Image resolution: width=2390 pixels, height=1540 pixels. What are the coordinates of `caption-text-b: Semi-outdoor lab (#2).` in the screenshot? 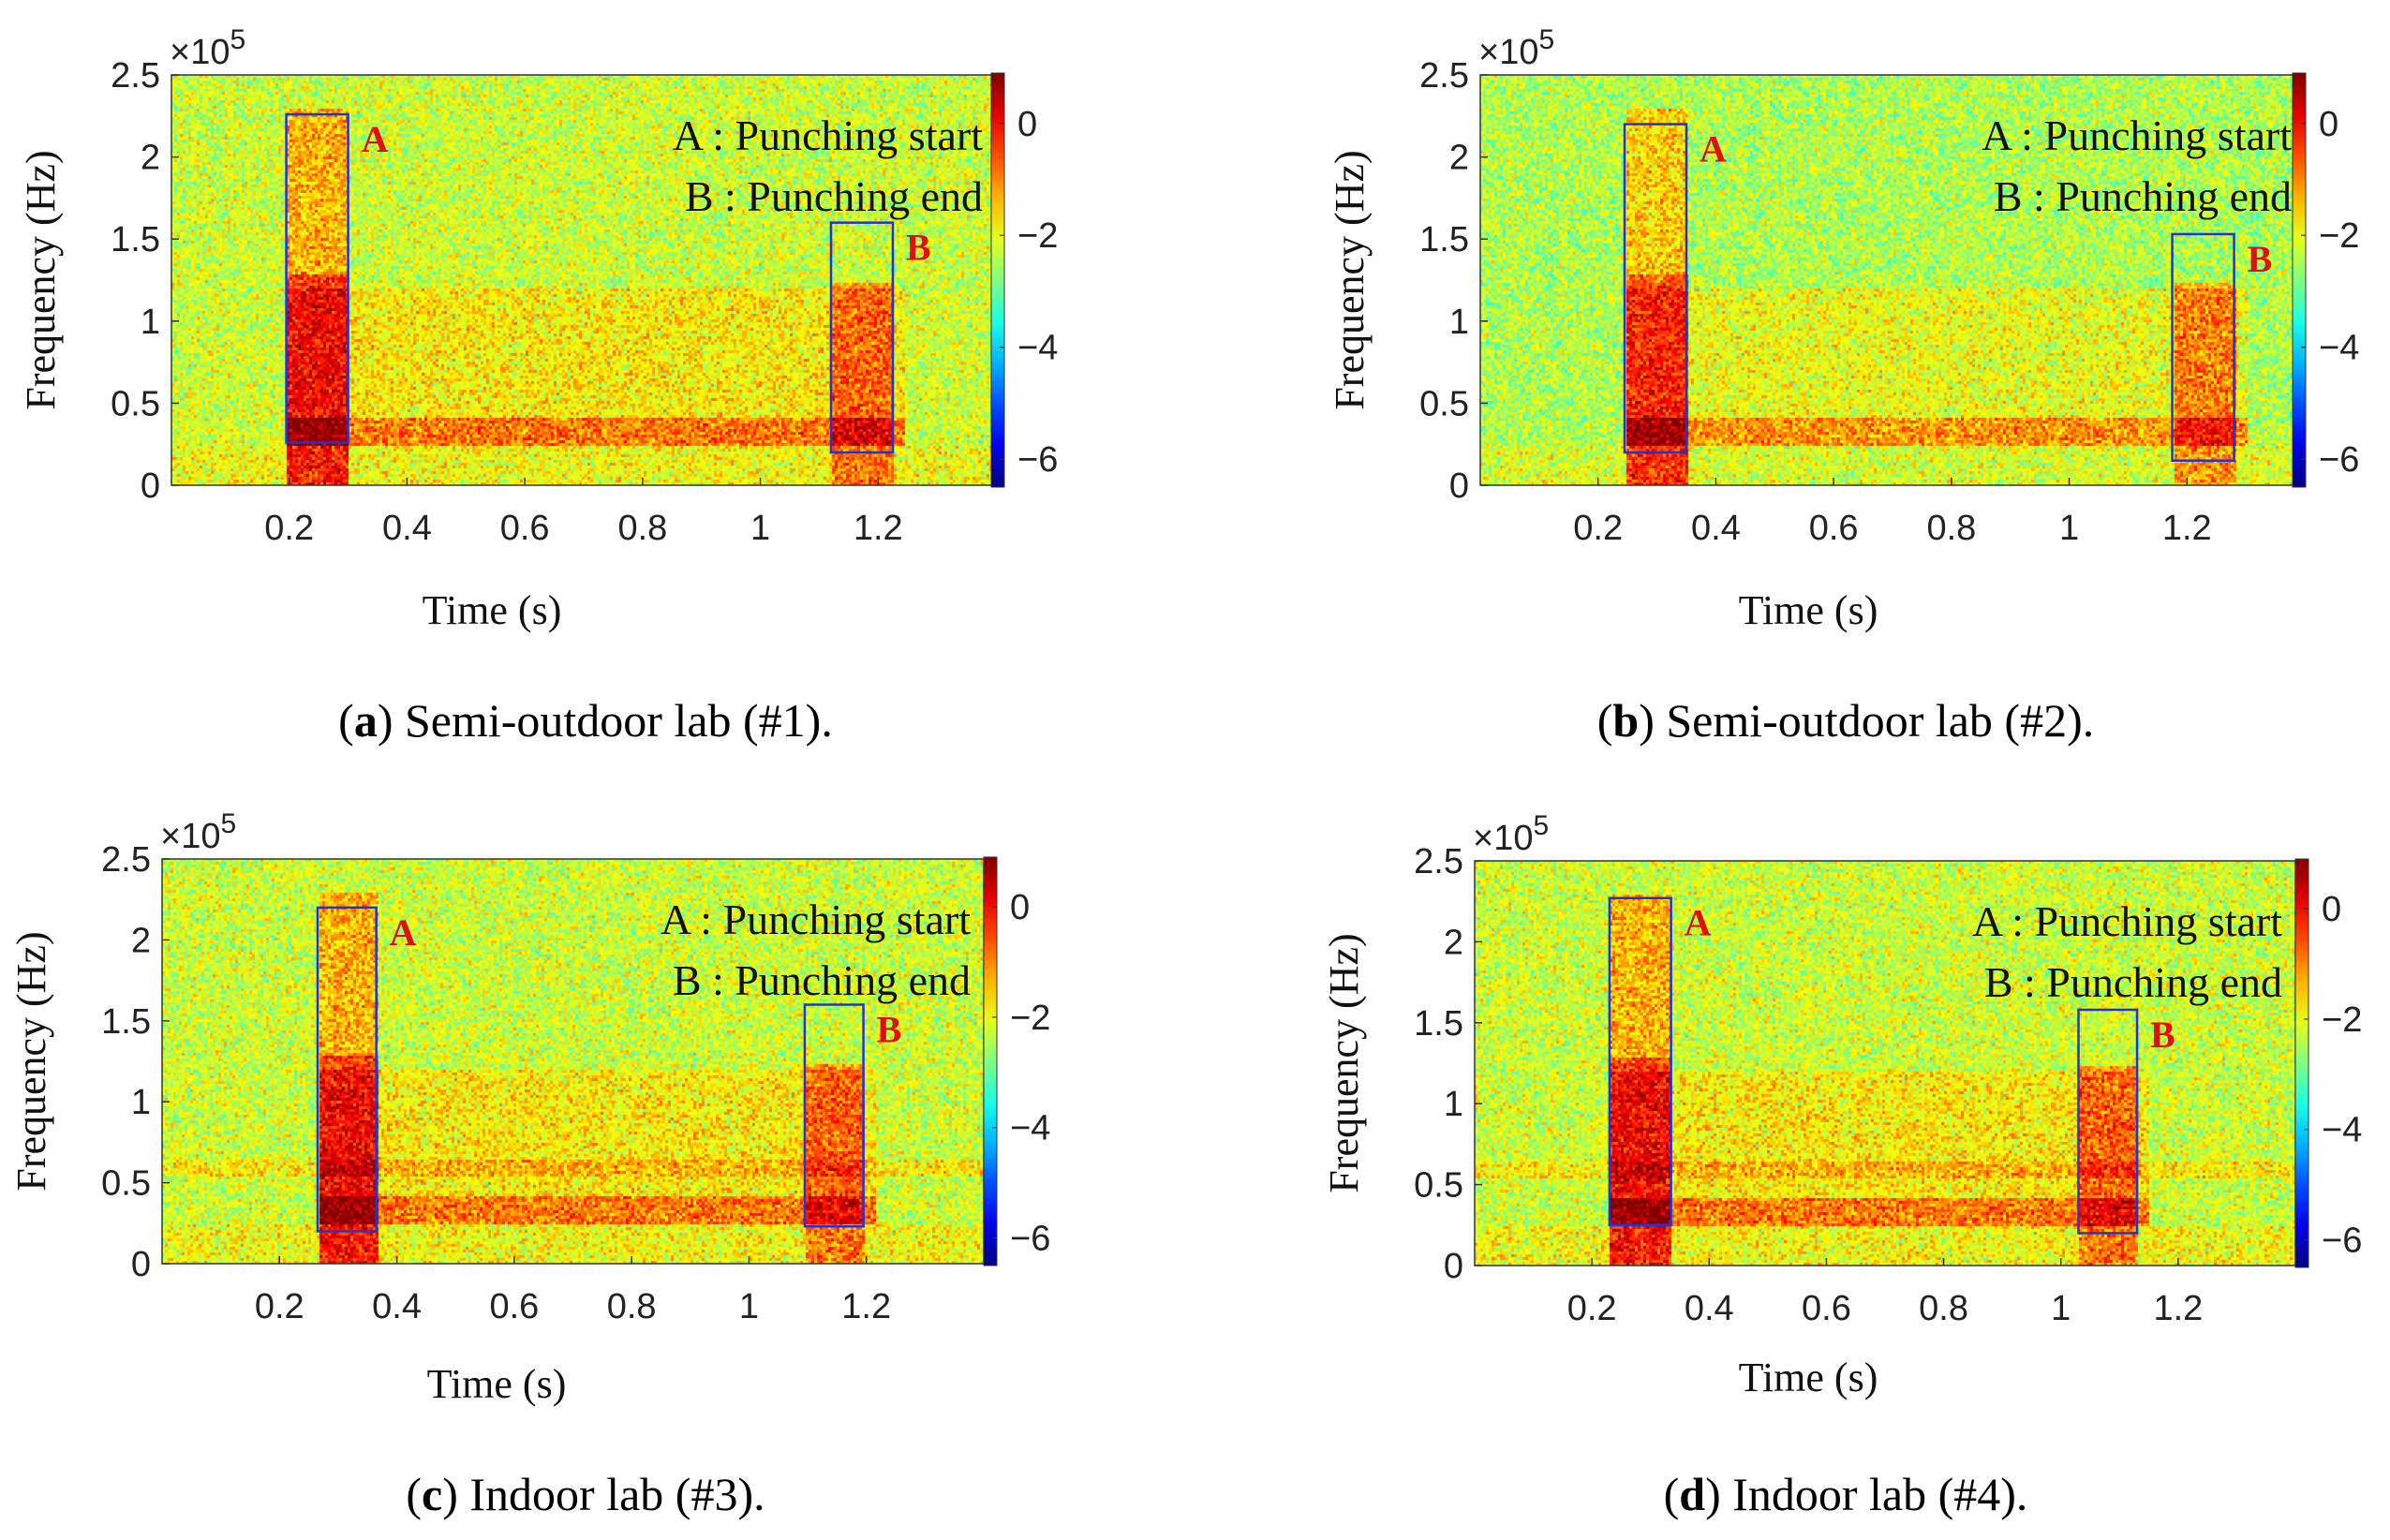 It's located at (1880, 720).